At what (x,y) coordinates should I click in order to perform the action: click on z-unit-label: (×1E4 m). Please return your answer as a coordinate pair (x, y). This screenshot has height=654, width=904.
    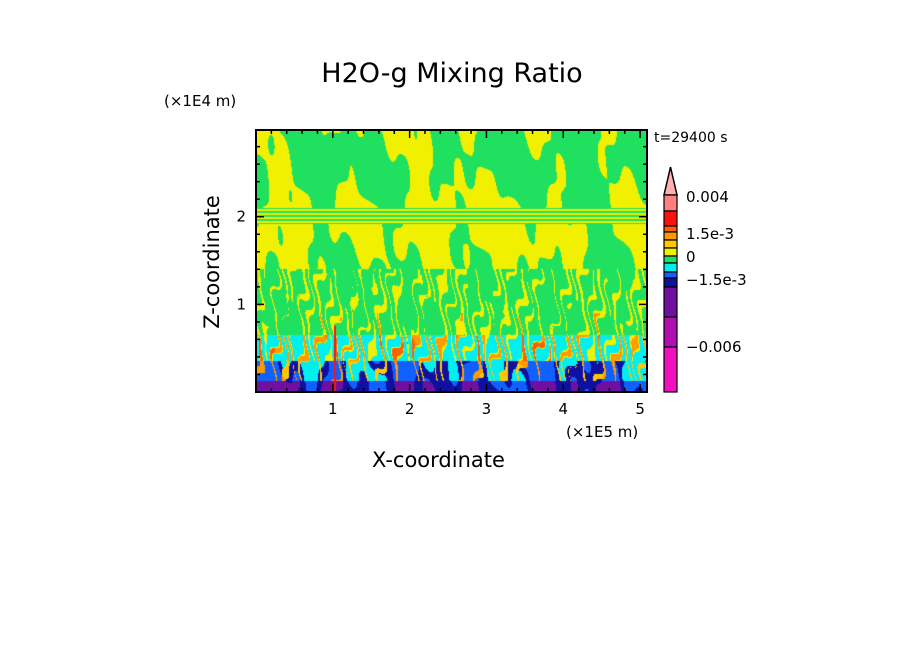
    Looking at the image, I should click on (200, 101).